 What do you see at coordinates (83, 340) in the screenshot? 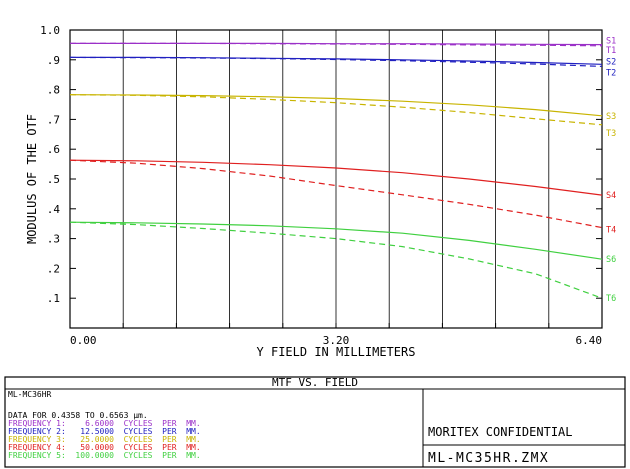
I see `x-tick-label: 0.00` at bounding box center [83, 340].